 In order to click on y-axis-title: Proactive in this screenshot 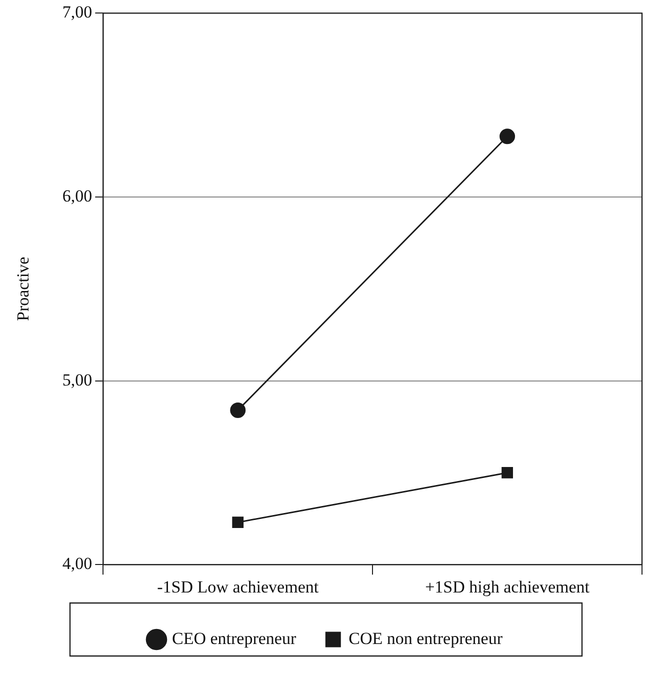, I will do `click(23, 288)`.